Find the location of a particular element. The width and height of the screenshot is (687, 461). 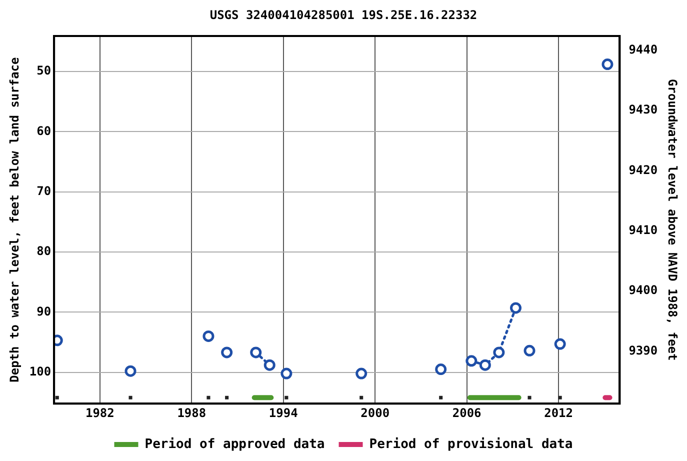

y-tick-label: 60 is located at coordinates (44, 131).